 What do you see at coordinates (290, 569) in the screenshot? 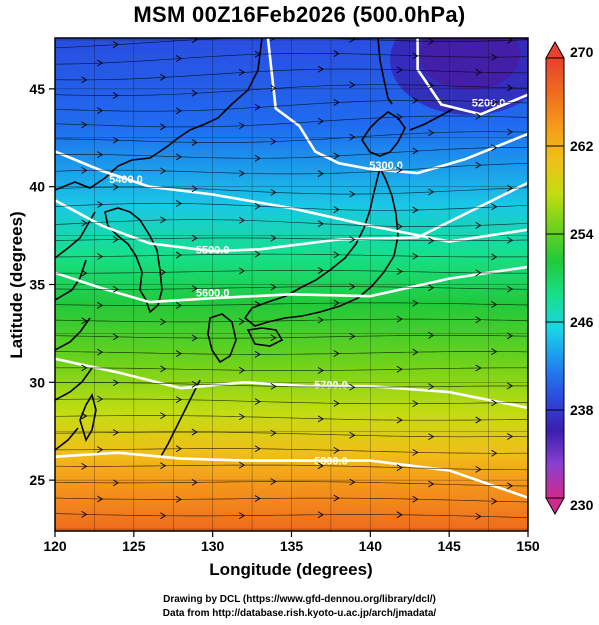
I see `x-axis-title: Longitude (degrees)` at bounding box center [290, 569].